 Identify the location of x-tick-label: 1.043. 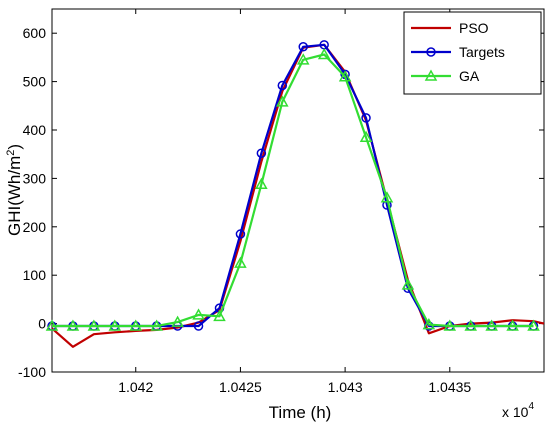
(345, 387).